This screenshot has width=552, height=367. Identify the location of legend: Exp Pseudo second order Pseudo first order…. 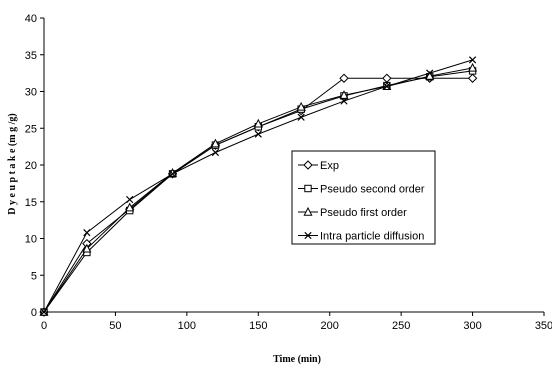
(363, 197).